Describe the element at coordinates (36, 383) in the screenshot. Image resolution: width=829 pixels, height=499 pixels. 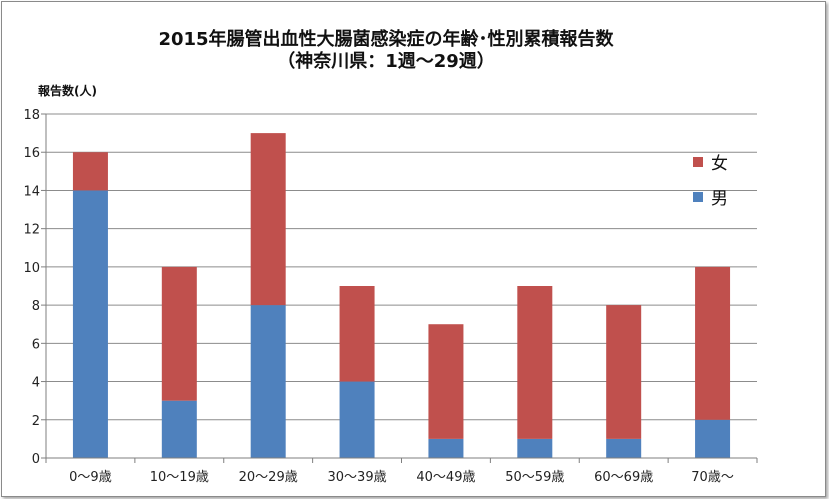
I see `y-tick-label: 4` at that location.